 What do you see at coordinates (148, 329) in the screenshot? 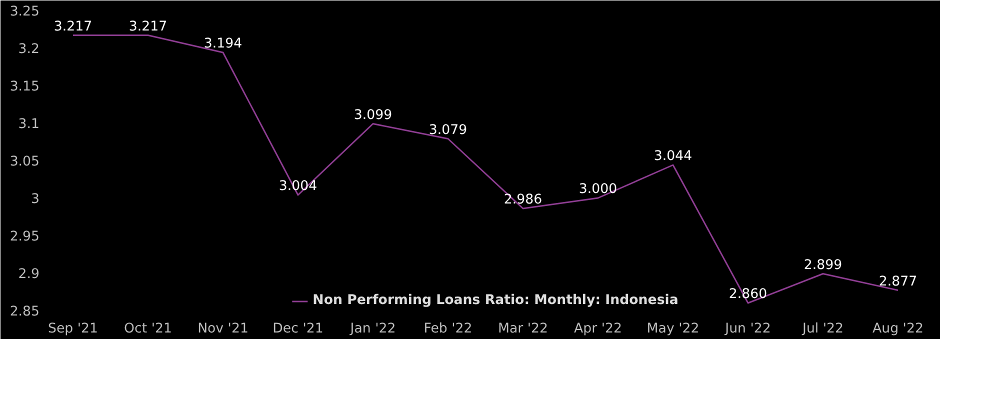
I see `x-tick-label: Oct '21` at bounding box center [148, 329].